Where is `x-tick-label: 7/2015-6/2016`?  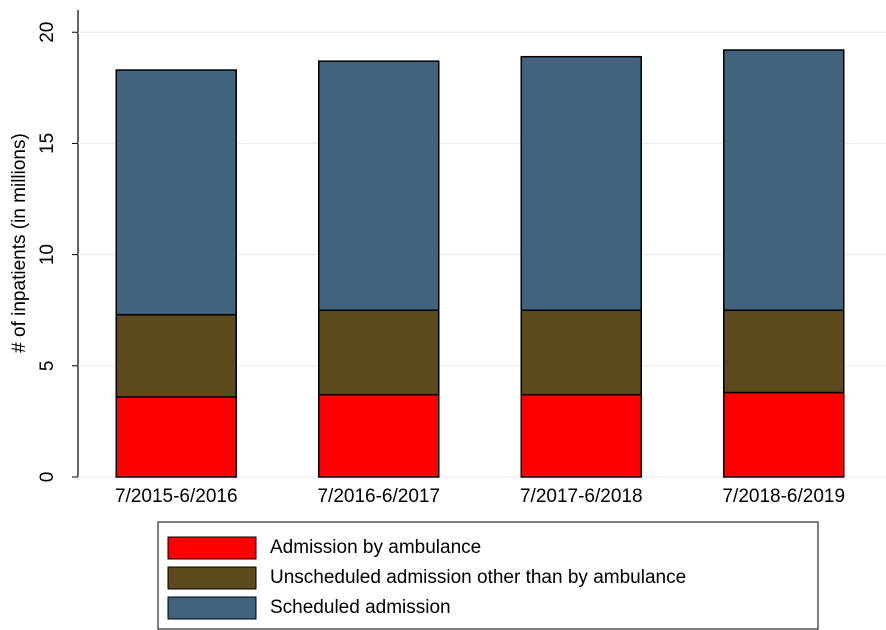 x-tick-label: 7/2015-6/2016 is located at coordinates (176, 496).